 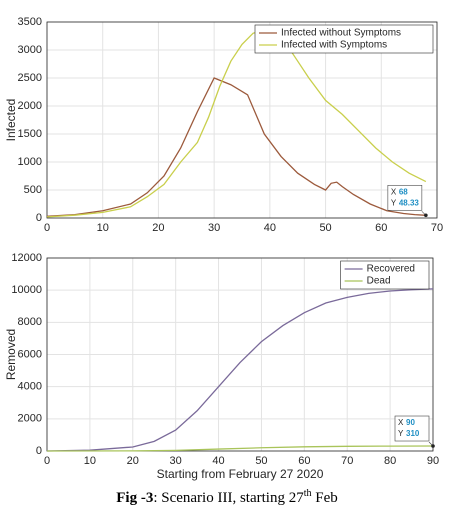 I want to click on x-tick-label: 90, so click(x=433, y=461).